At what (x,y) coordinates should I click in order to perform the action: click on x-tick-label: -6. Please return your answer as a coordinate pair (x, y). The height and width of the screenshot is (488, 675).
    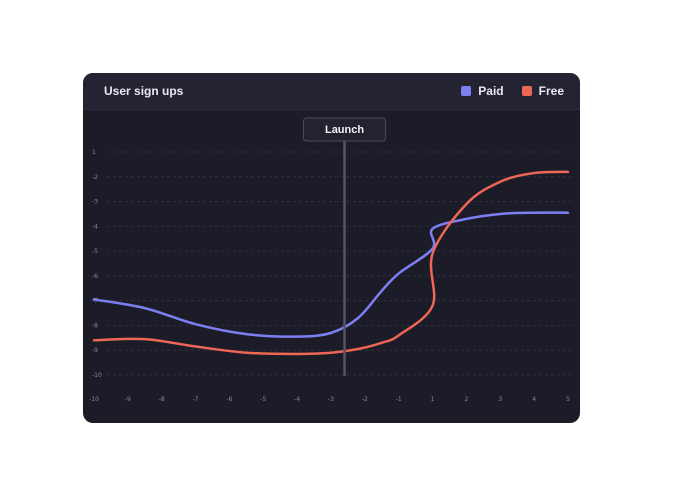
    Looking at the image, I should click on (229, 399).